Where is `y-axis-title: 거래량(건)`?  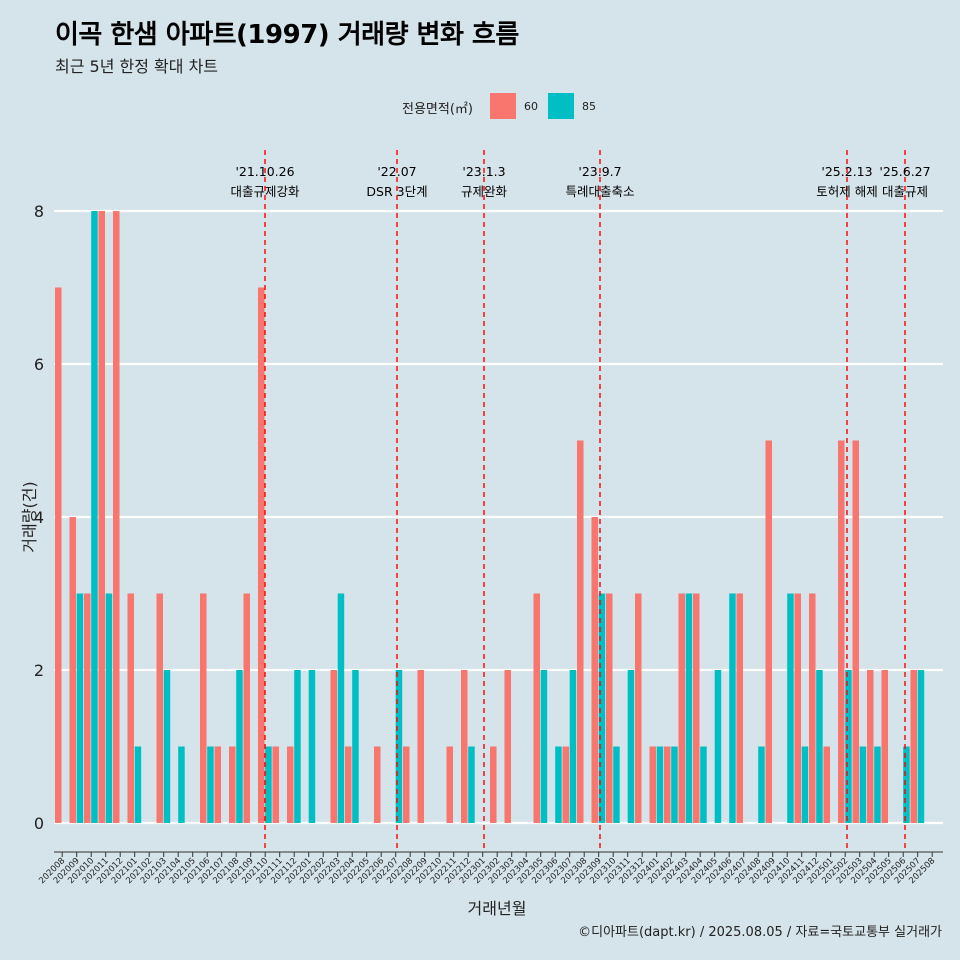
y-axis-title: 거래량(건) is located at coordinates (29, 516).